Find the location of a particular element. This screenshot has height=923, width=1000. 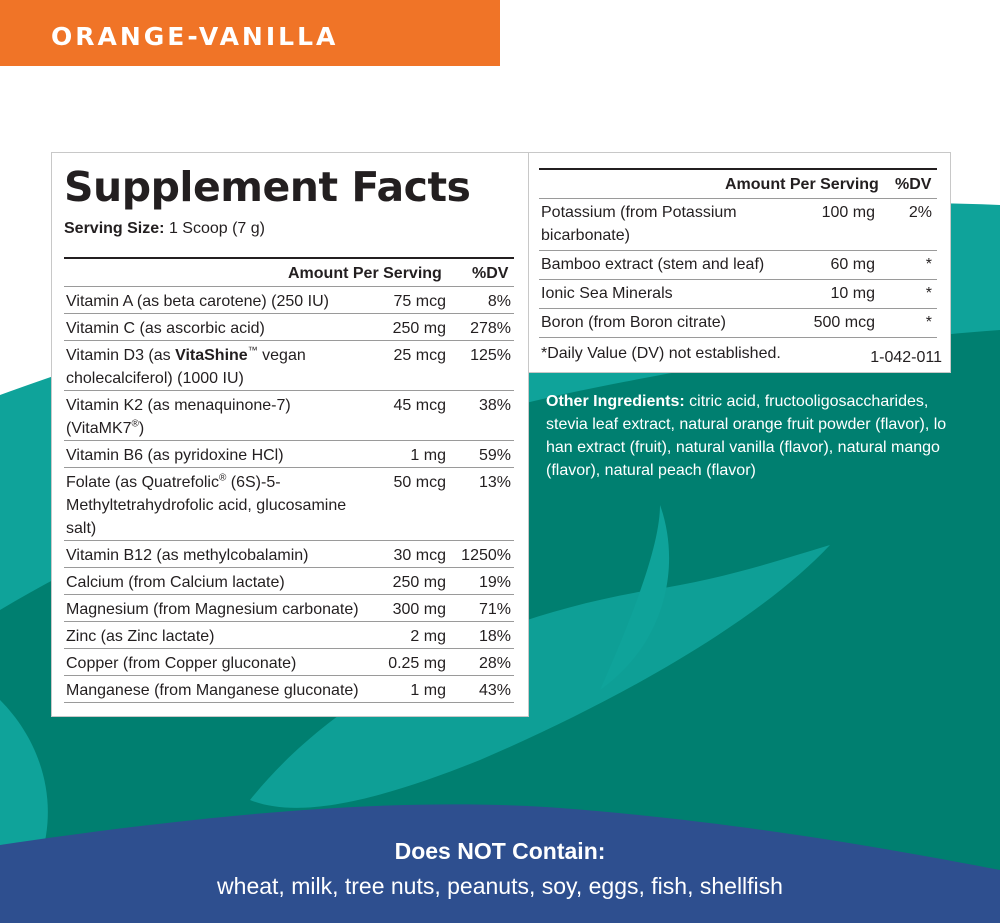

nutrient-dv: 125% is located at coordinates (490, 355).